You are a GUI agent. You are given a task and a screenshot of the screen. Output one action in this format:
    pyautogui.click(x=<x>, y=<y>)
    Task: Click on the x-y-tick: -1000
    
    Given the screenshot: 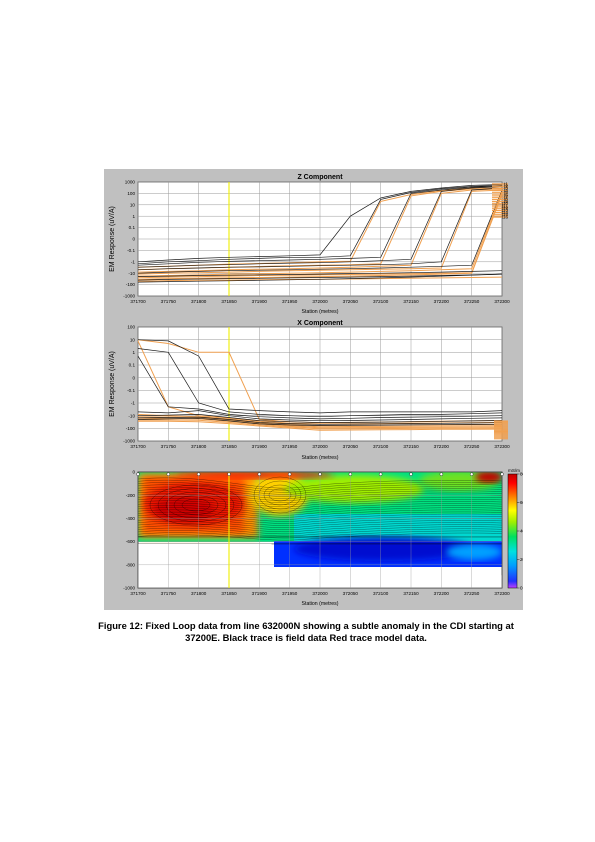 What is the action you would take?
    pyautogui.click(x=129, y=441)
    